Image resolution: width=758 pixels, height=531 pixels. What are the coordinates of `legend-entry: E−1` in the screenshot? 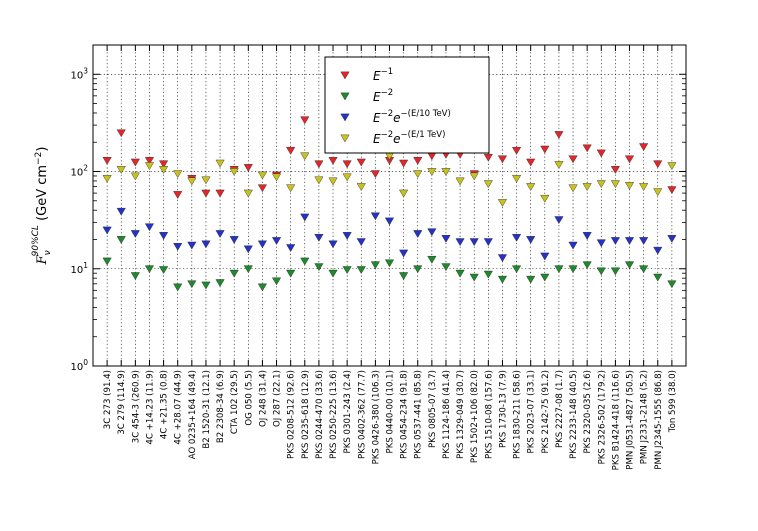 It's located at (383, 75).